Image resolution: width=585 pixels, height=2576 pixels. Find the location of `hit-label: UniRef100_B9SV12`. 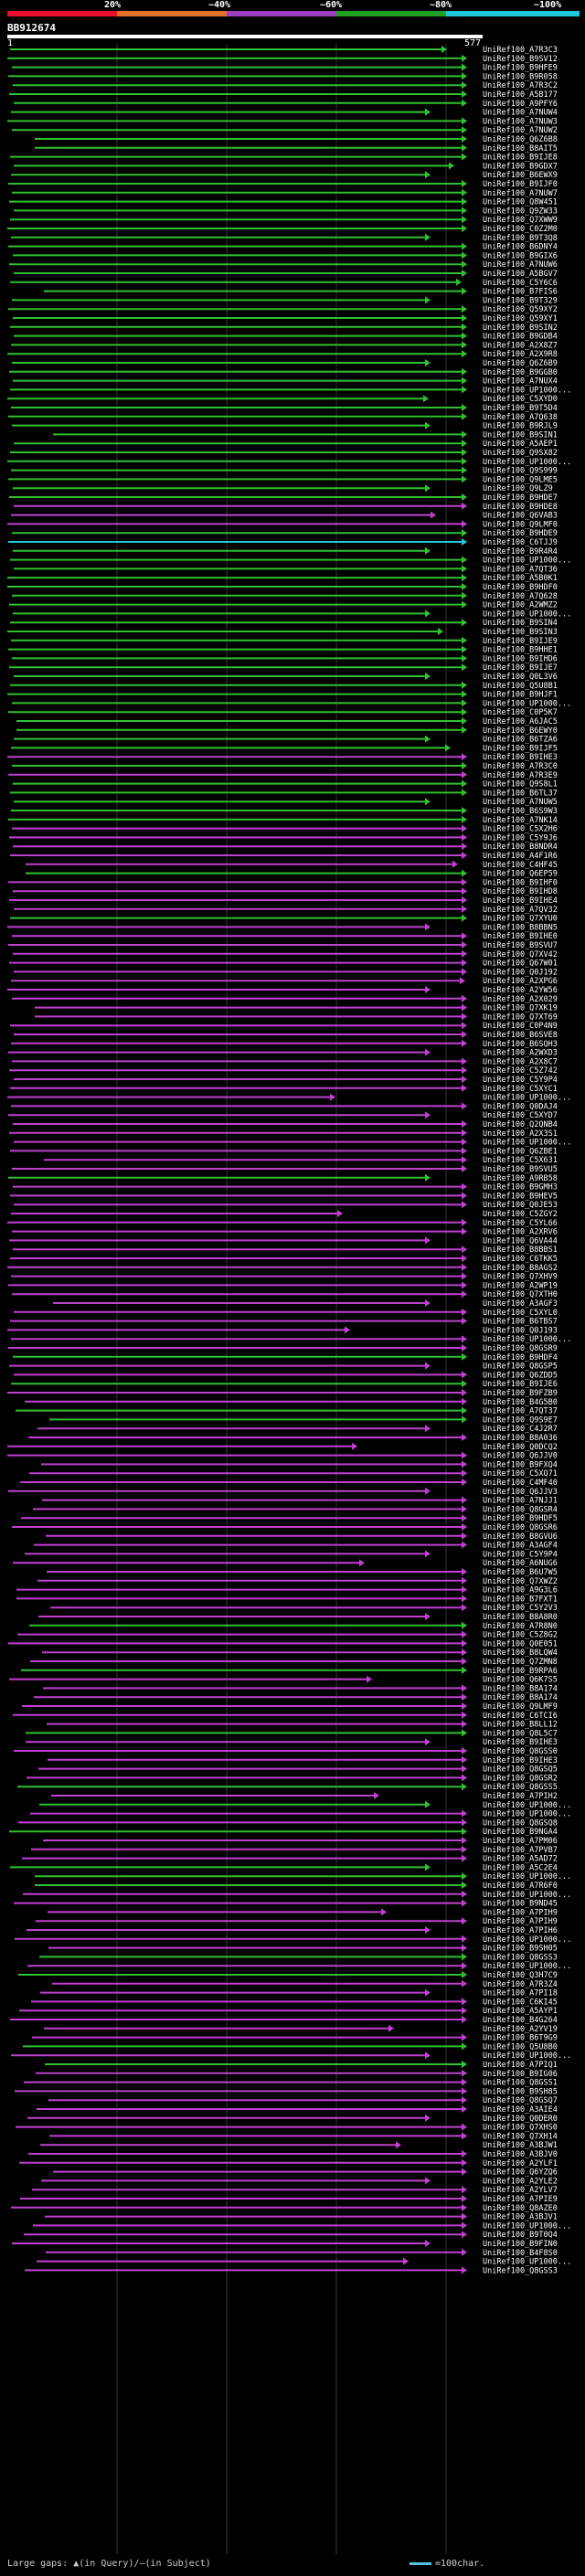

hit-label: UniRef100_B9SV12 is located at coordinates (520, 59).